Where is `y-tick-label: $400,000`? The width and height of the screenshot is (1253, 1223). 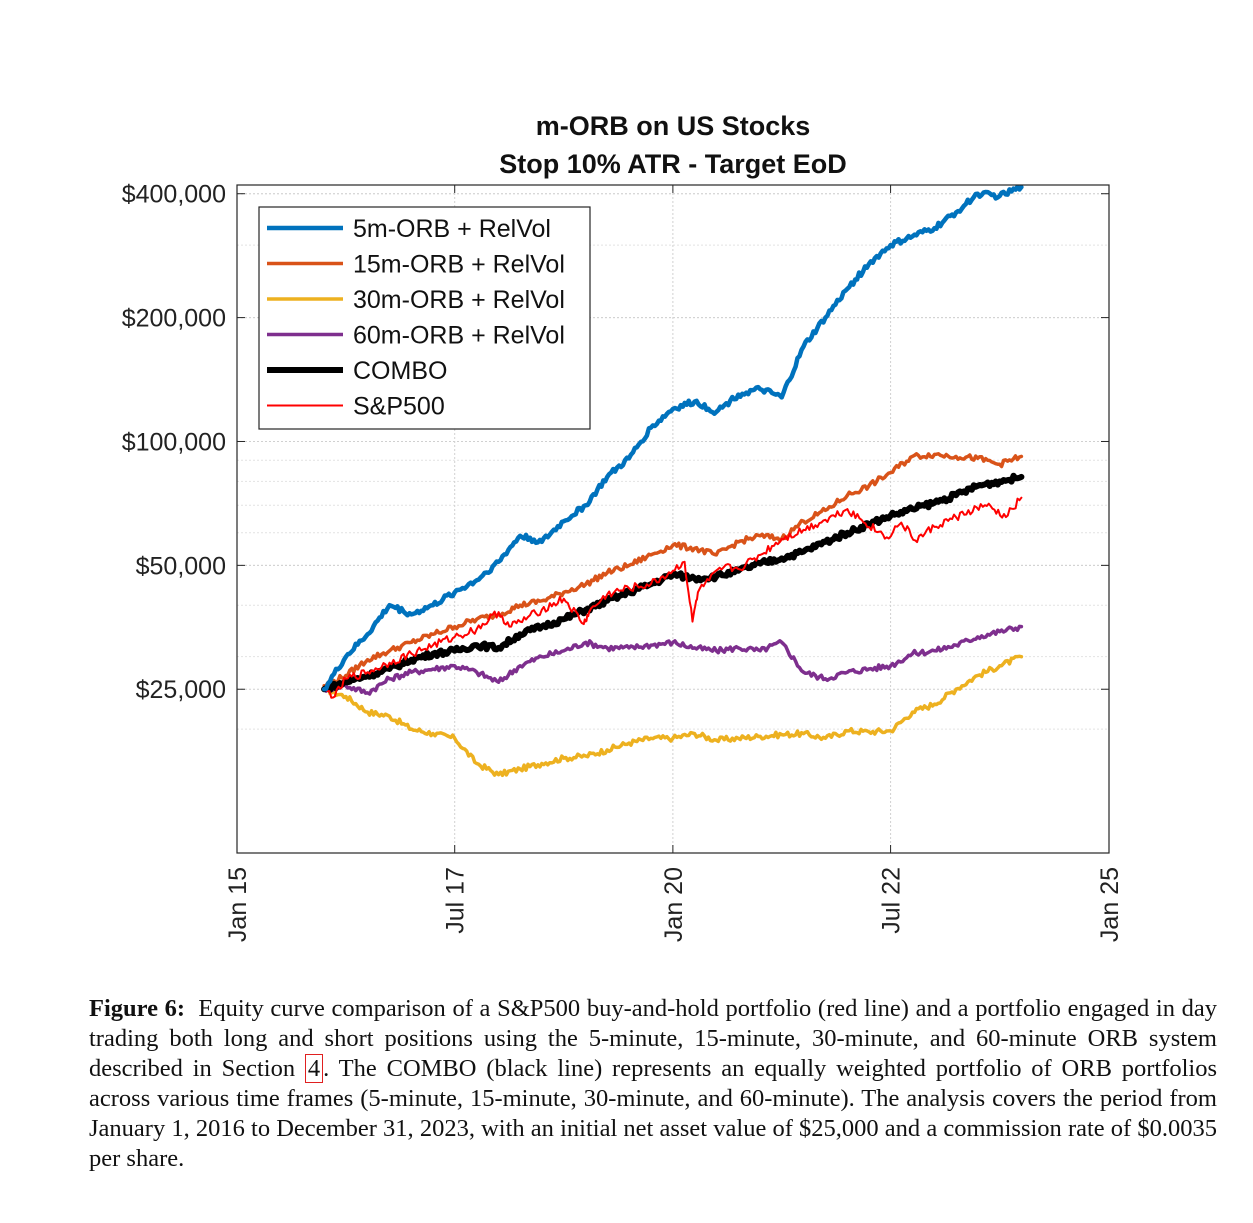
y-tick-label: $400,000 is located at coordinates (174, 195).